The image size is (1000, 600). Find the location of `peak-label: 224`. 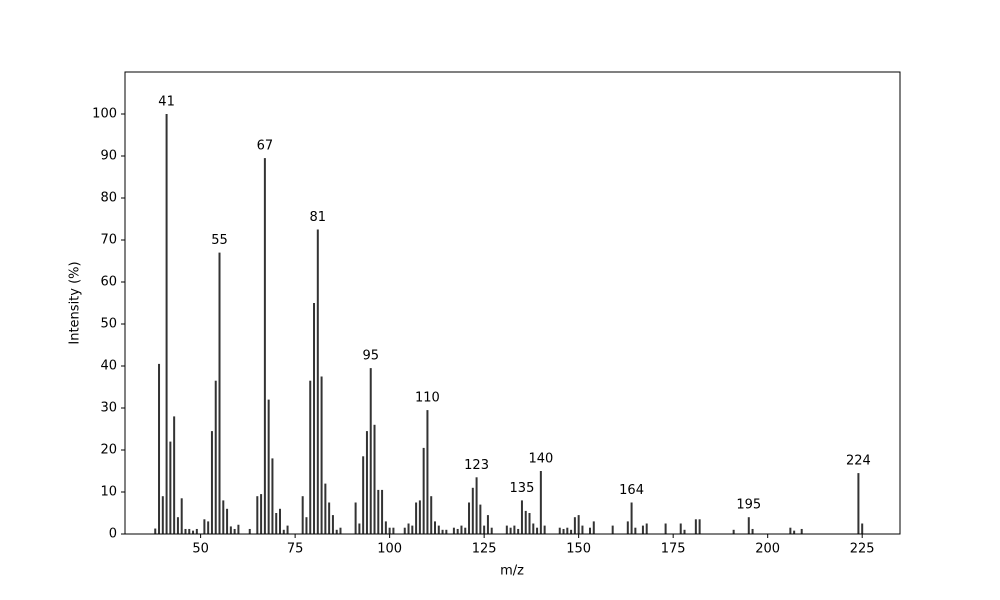

peak-label: 224 is located at coordinates (858, 461).